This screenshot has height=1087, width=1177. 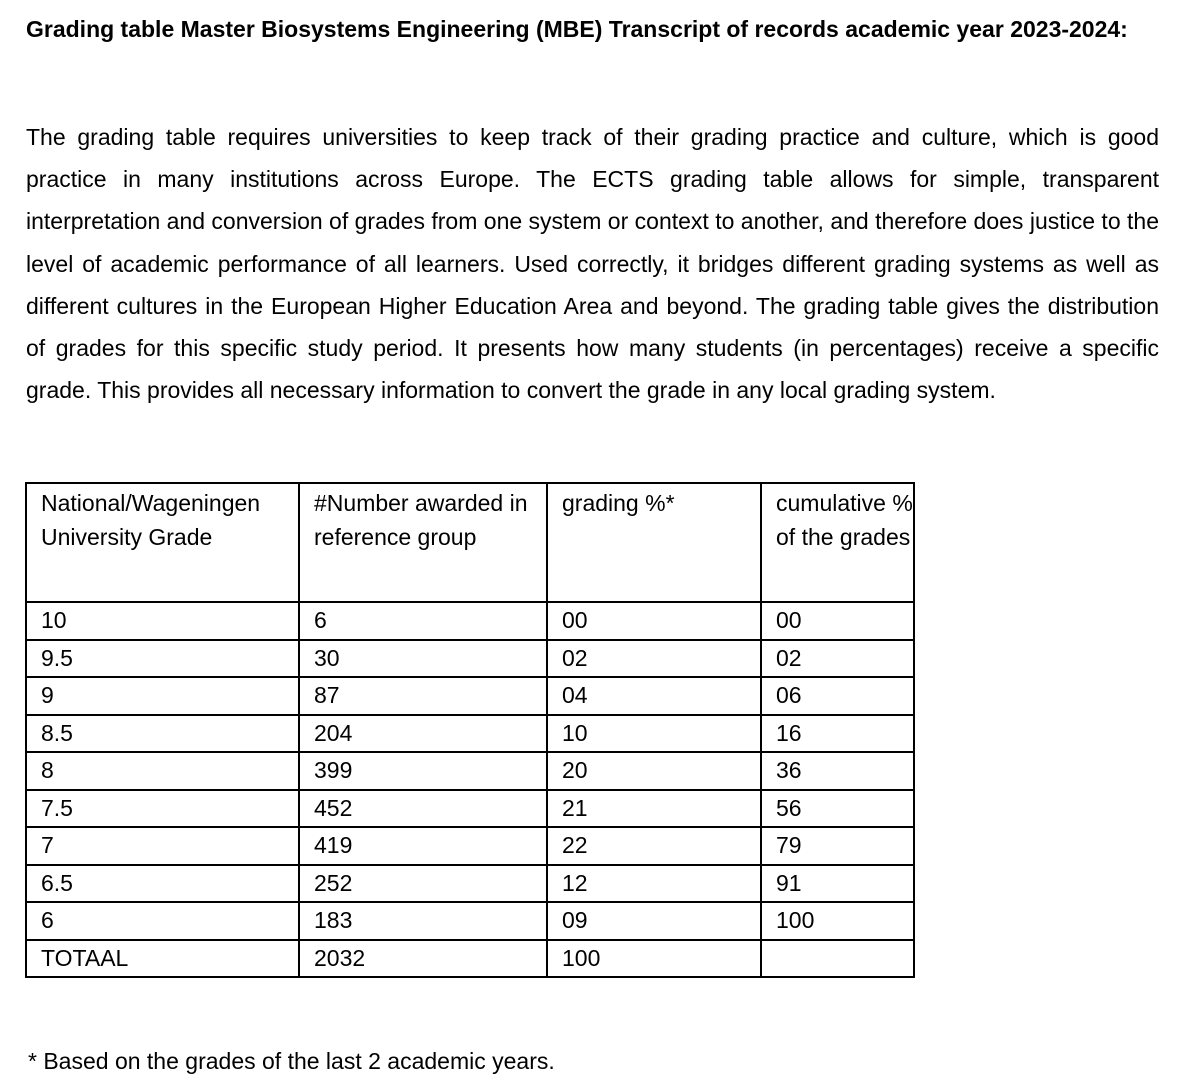 I want to click on cell-percent: 12, so click(x=654, y=883).